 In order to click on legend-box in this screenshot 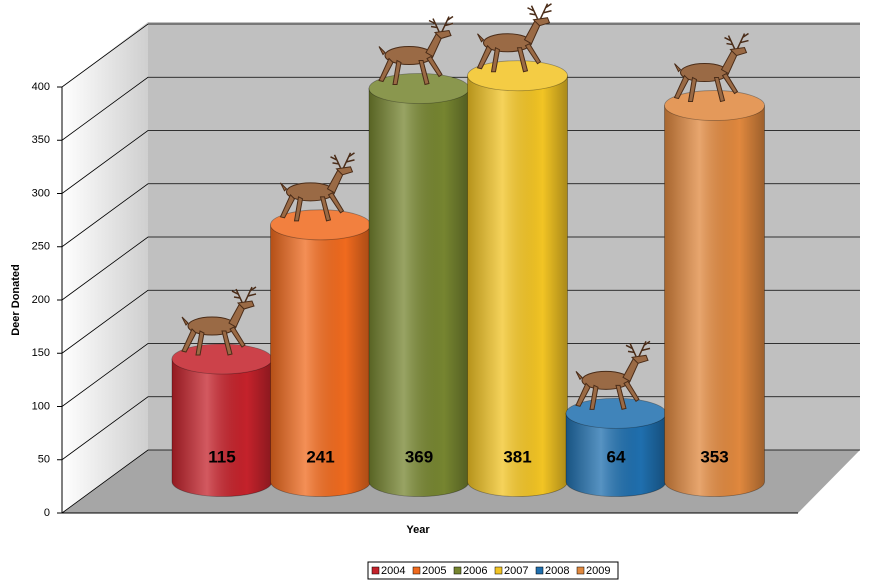, I will do `click(493, 570)`.